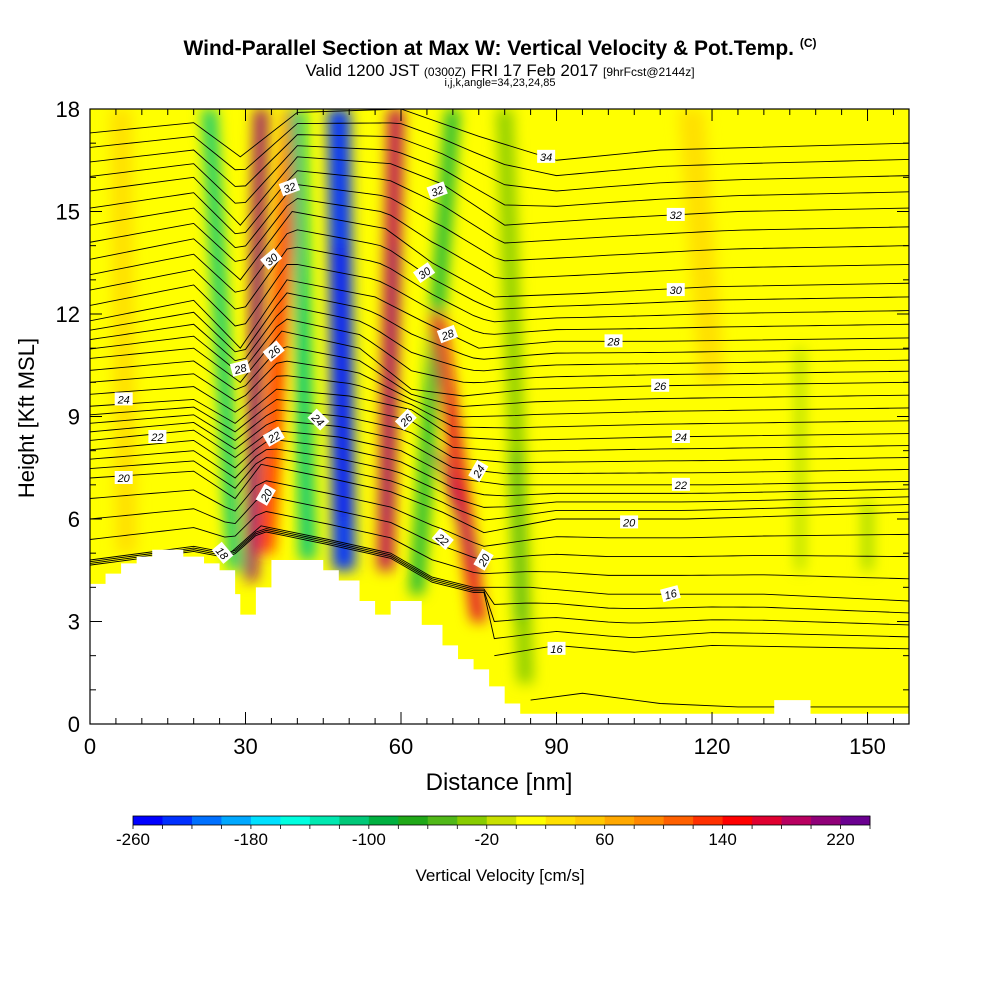 This screenshot has height=1000, width=1000. Describe the element at coordinates (701, 650) in the screenshot. I see `theta-contour-16-mid` at that location.